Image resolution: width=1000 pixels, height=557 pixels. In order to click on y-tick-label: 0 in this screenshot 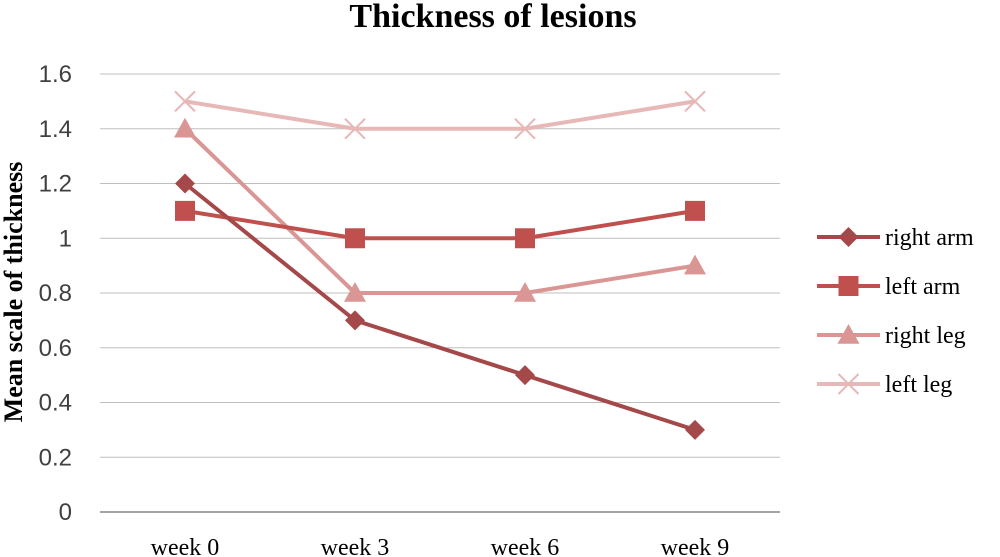, I will do `click(65, 512)`.